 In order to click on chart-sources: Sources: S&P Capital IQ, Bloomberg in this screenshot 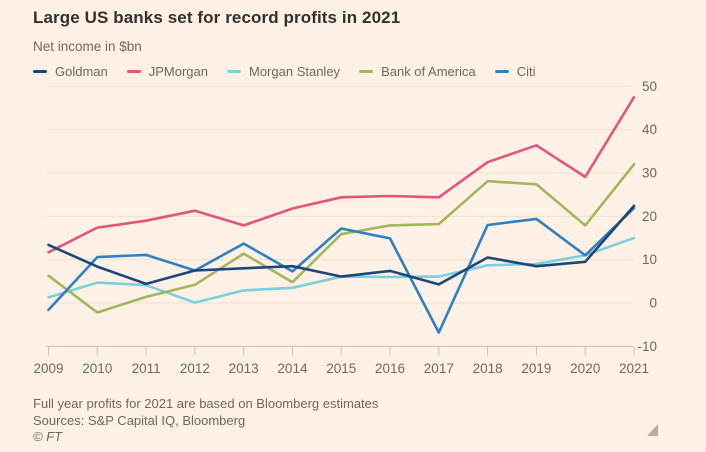, I will do `click(139, 420)`.